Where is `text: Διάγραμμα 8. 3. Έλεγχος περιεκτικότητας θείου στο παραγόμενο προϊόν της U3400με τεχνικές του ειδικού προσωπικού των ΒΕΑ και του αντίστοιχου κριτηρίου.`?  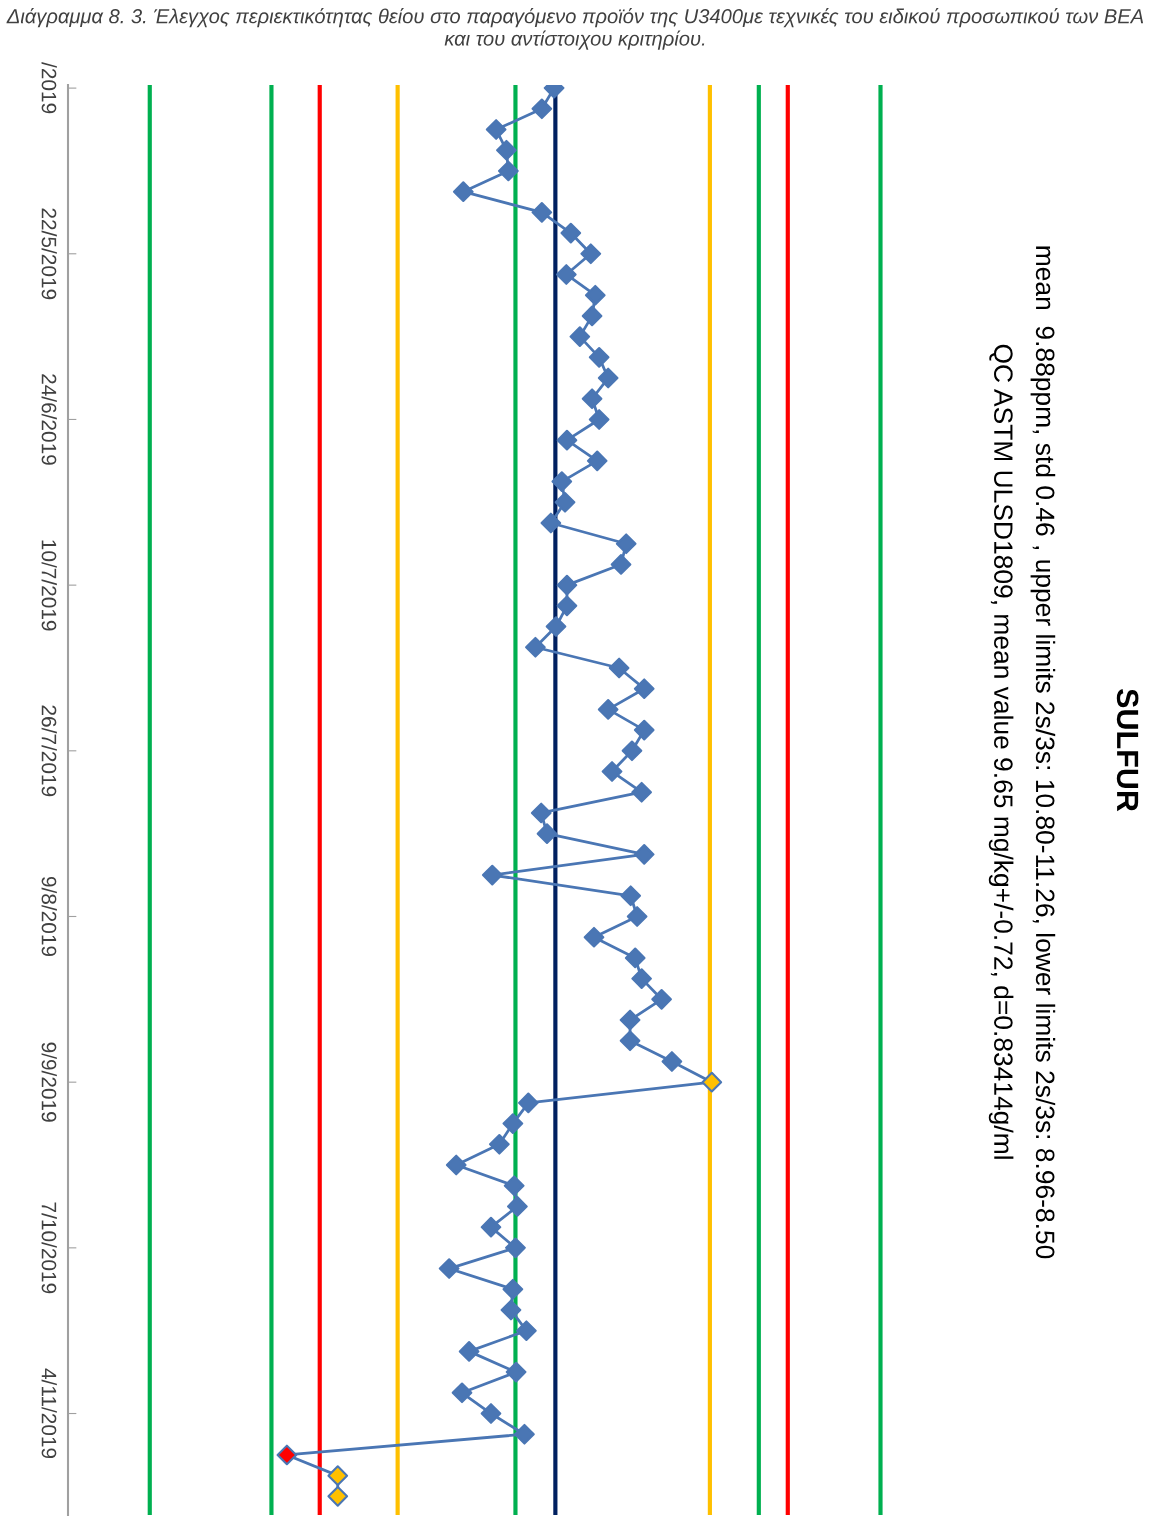
text: Διάγραμμα 8. 3. Έλεγχος περιεκτικότητας θείου στο παραγόμενο προϊόν της U3400με τεχνικές του ειδικού προσωπικού των ΒΕΑ και του αντίστοιχου κριτηρίου. is located at coordinates (575, 29).